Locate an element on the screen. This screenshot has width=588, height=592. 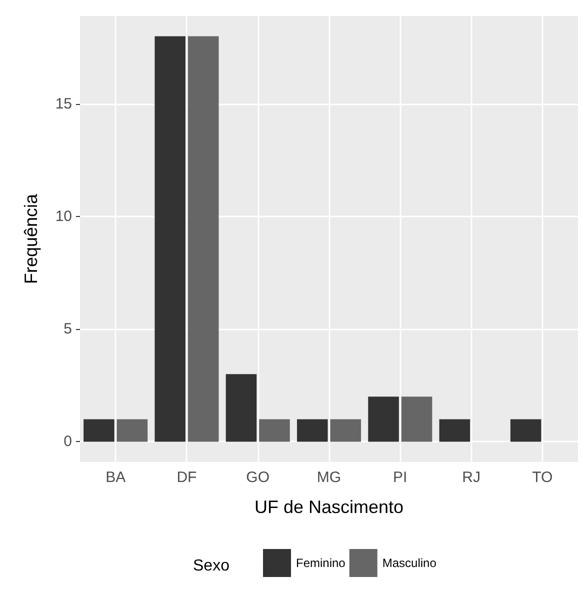
x-axis-title: UF de Nascimento is located at coordinates (329, 507).